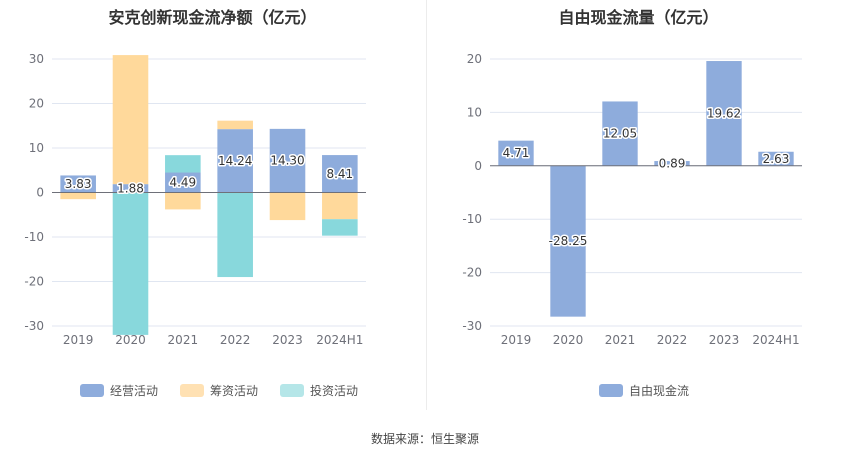 This screenshot has width=850, height=459. I want to click on legend-item-financing: 筹资活动, so click(219, 390).